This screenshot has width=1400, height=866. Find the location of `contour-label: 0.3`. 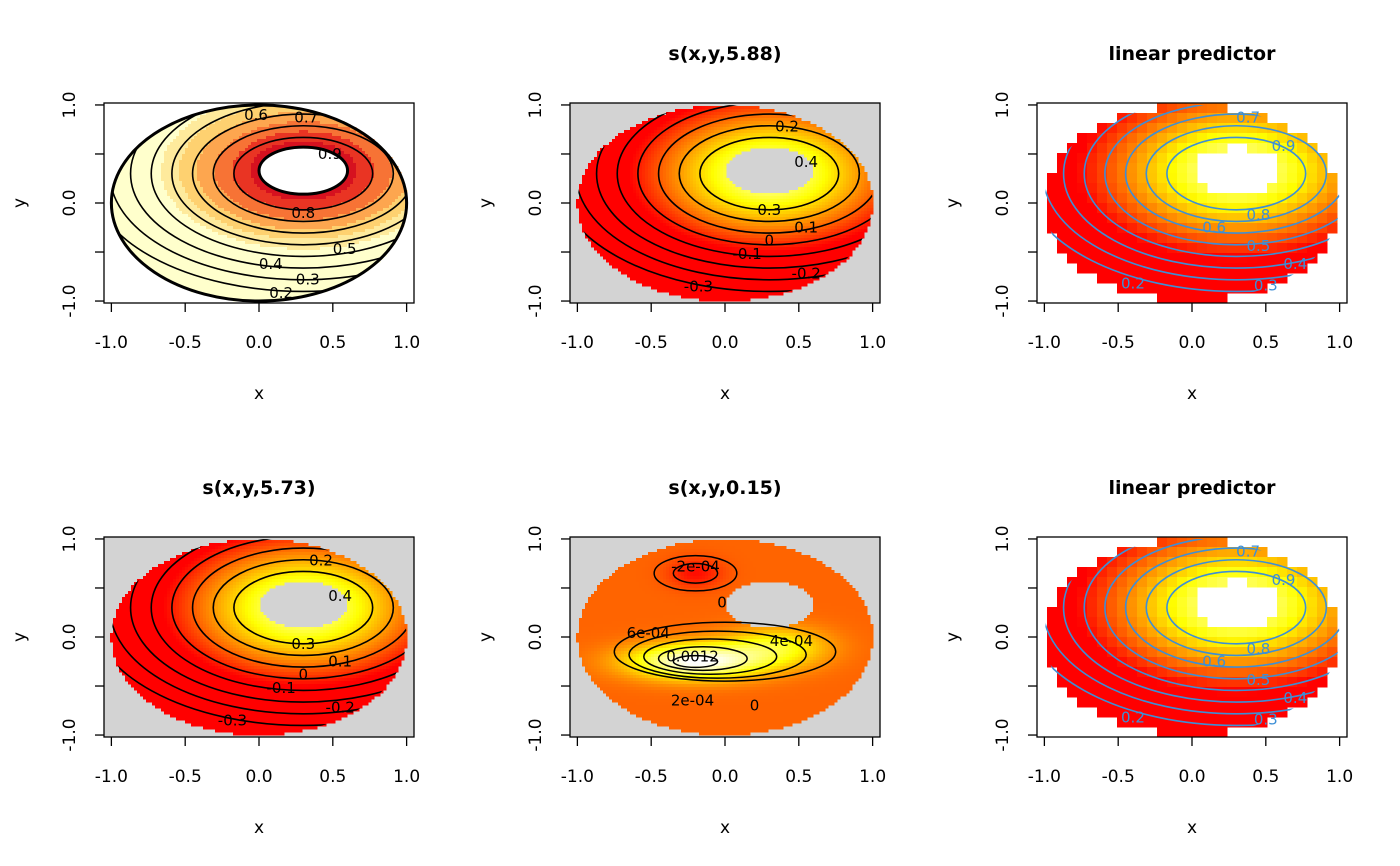

contour-label: 0.3 is located at coordinates (1266, 719).